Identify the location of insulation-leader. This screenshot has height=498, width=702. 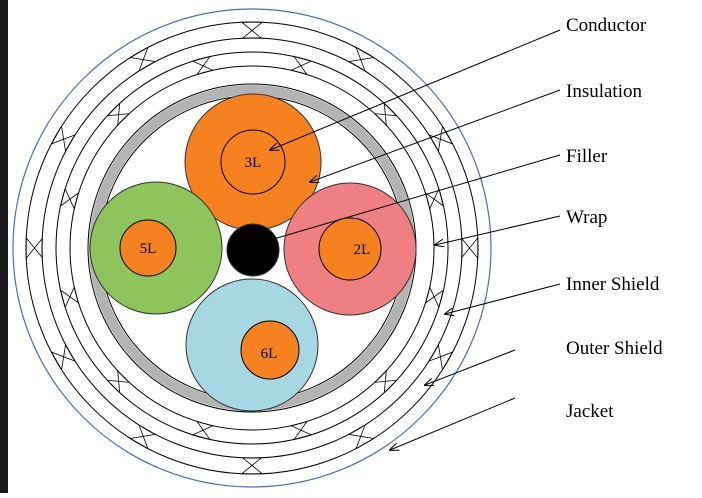
(435, 135).